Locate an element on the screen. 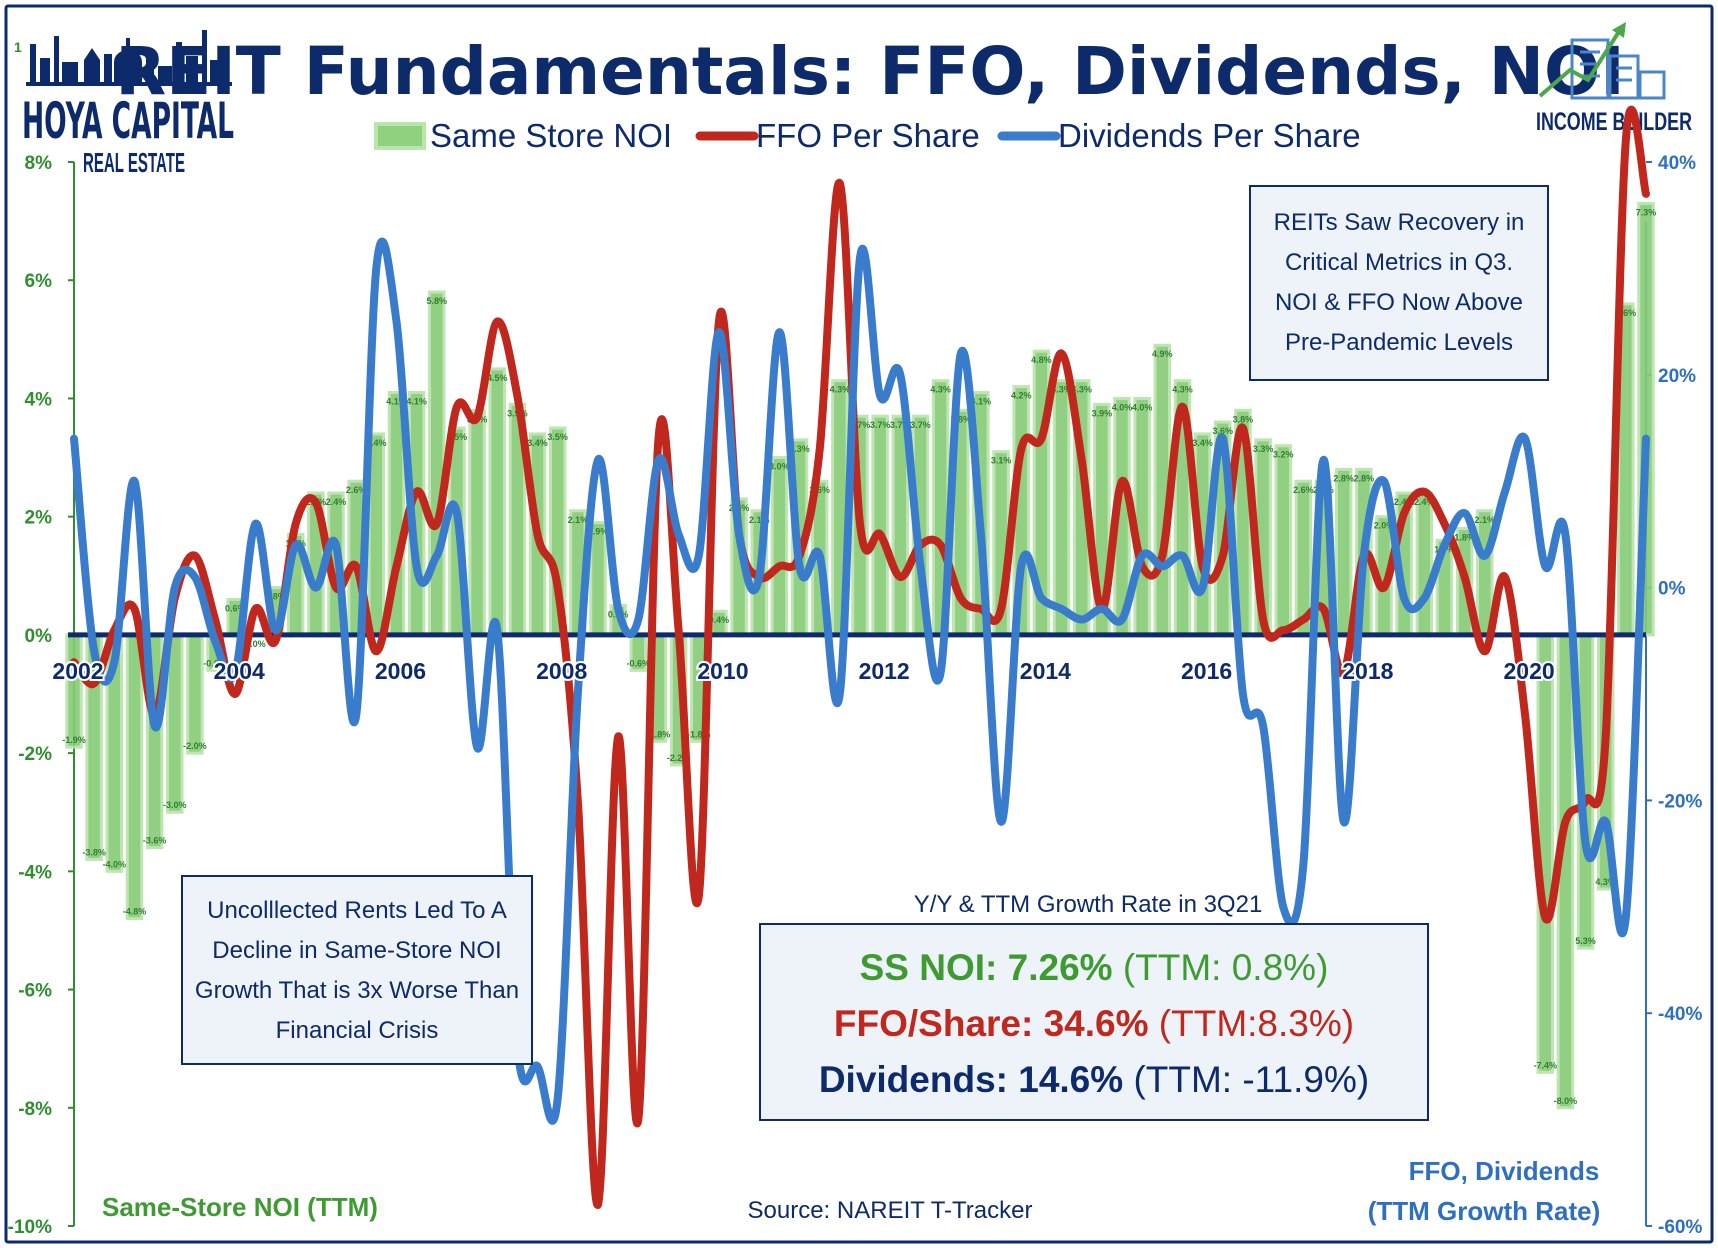 Image resolution: width=1718 pixels, height=1248 pixels. growth-line-dividends: Dividends: 14.6% (TTM: -11.9%) is located at coordinates (1094, 1079).